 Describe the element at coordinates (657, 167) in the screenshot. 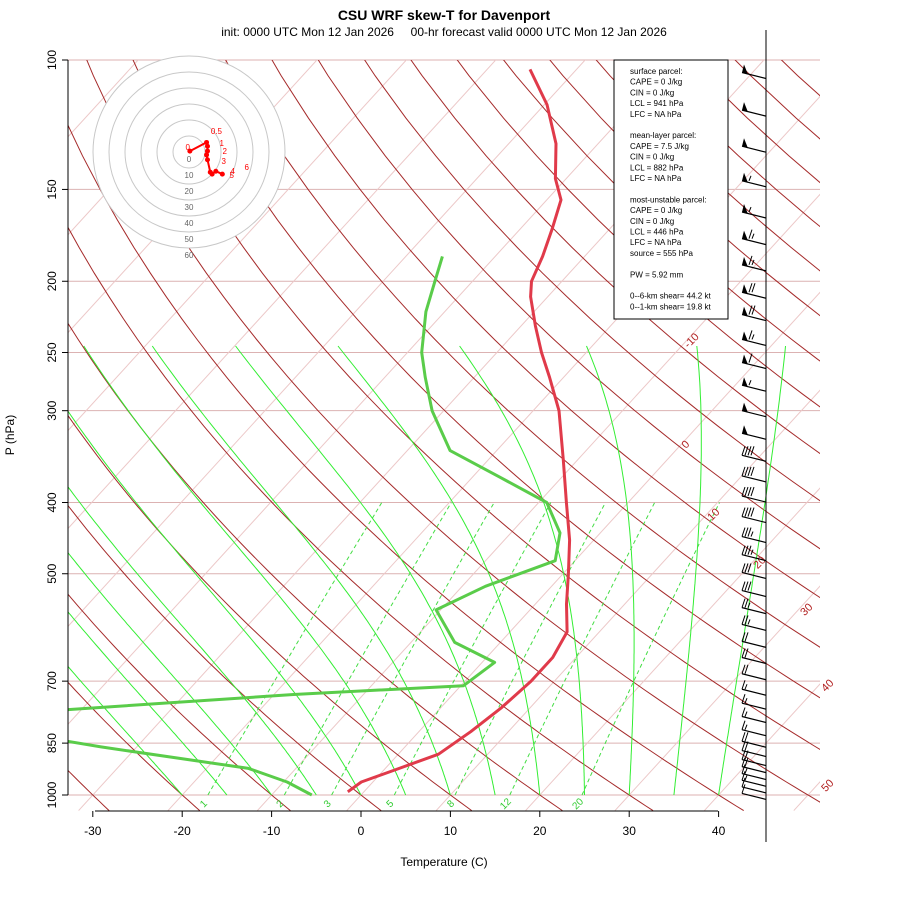

I see `stats-line: LCL = 882 hPa` at that location.